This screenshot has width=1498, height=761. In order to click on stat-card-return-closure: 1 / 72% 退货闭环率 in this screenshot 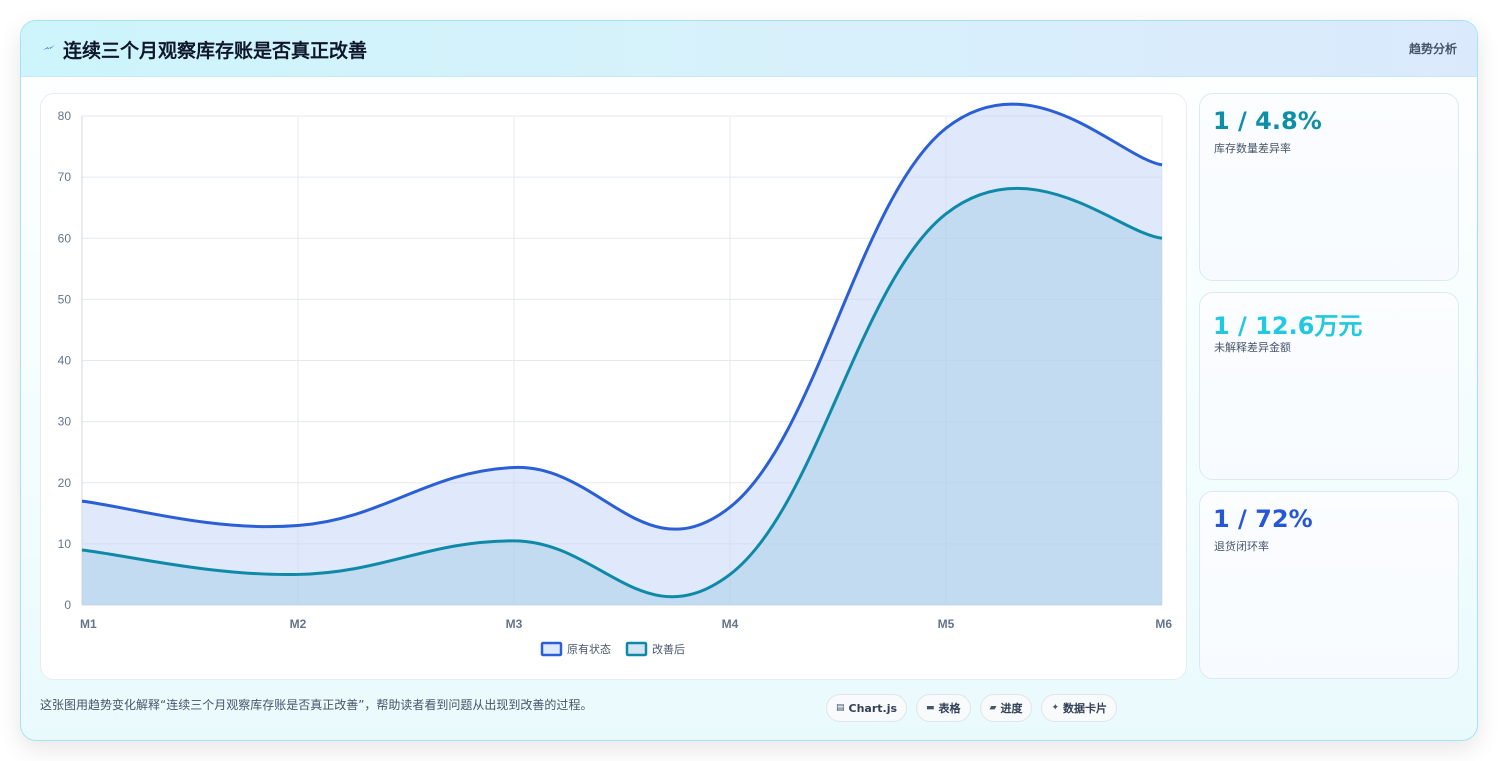, I will do `click(1329, 585)`.